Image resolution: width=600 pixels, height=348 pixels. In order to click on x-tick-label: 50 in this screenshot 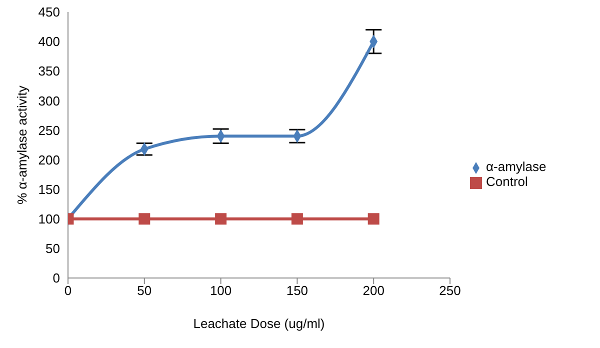, I will do `click(144, 290)`.